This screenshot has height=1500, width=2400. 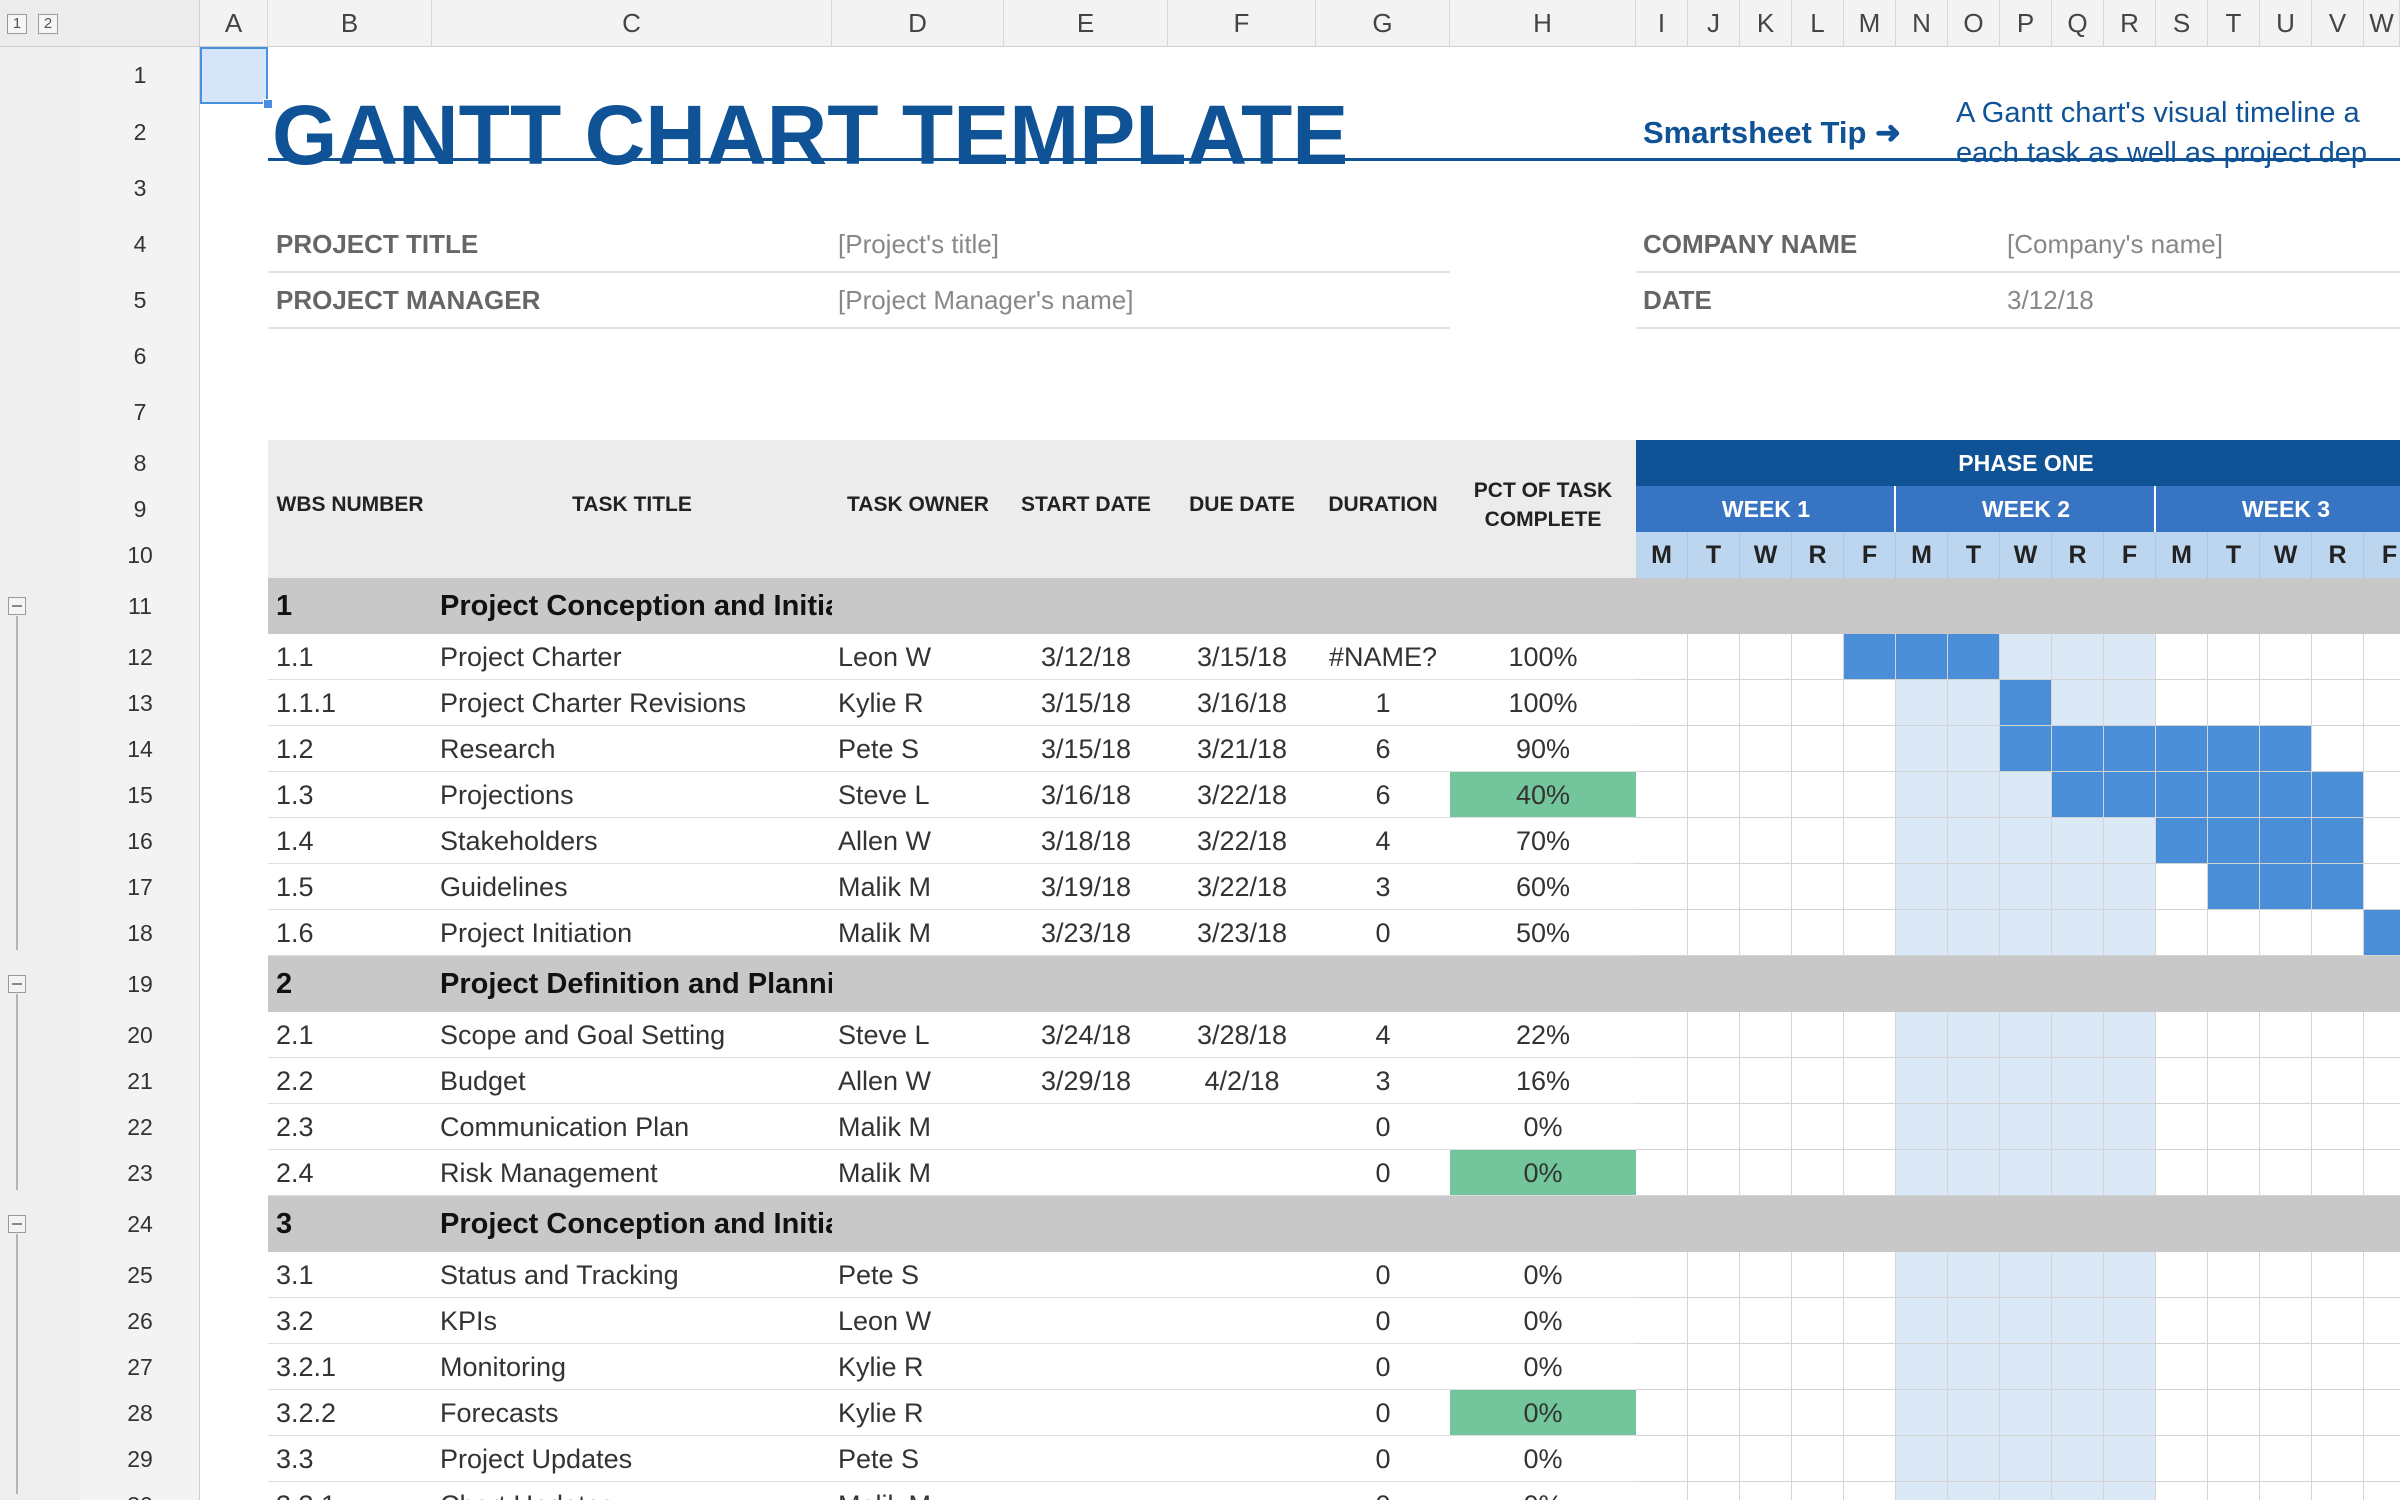 What do you see at coordinates (140, 555) in the screenshot?
I see `row-header-10: 10` at bounding box center [140, 555].